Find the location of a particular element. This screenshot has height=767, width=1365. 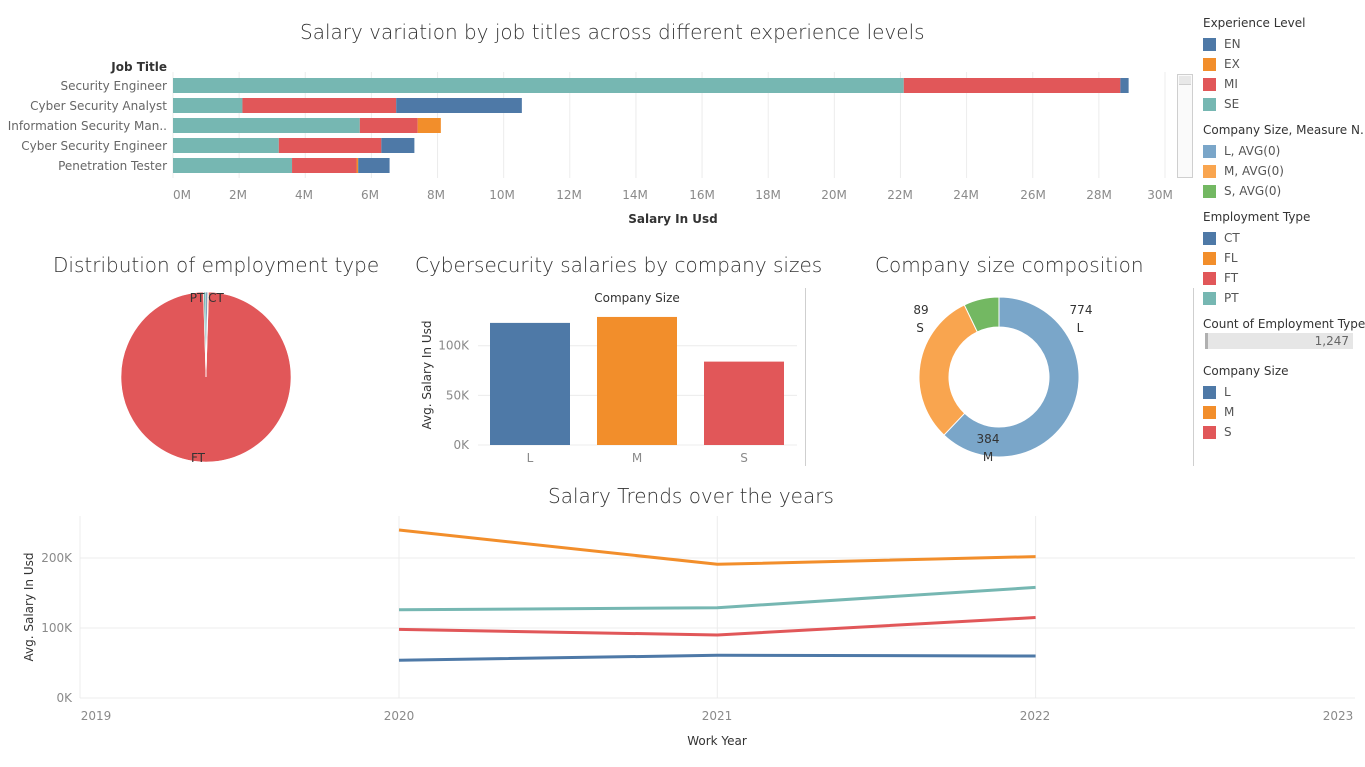

x-tick-label: 8M is located at coordinates (436, 195).